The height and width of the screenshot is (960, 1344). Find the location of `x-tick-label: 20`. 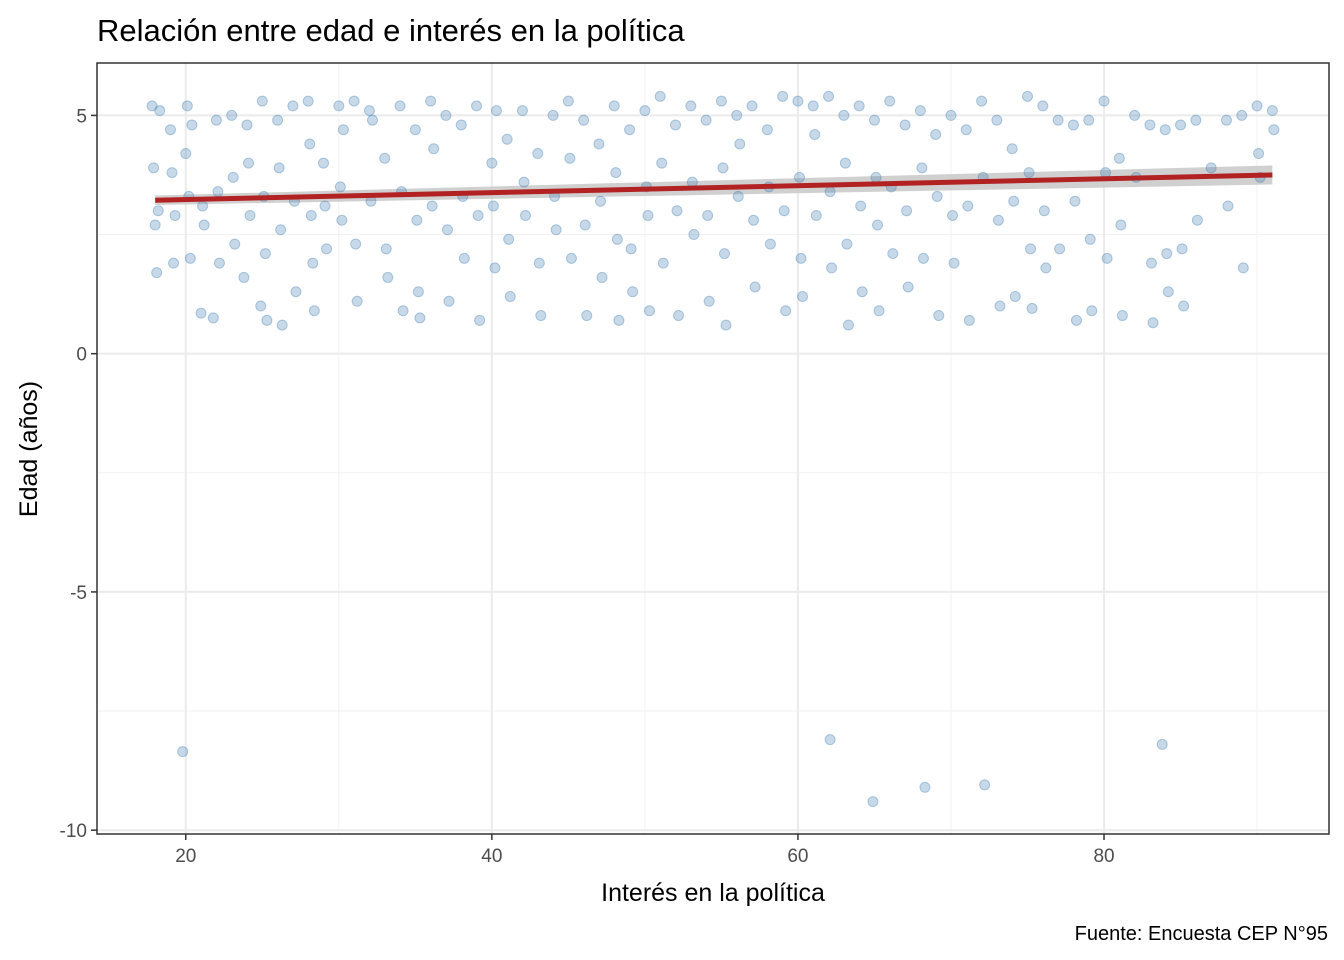

x-tick-label: 20 is located at coordinates (185, 856).